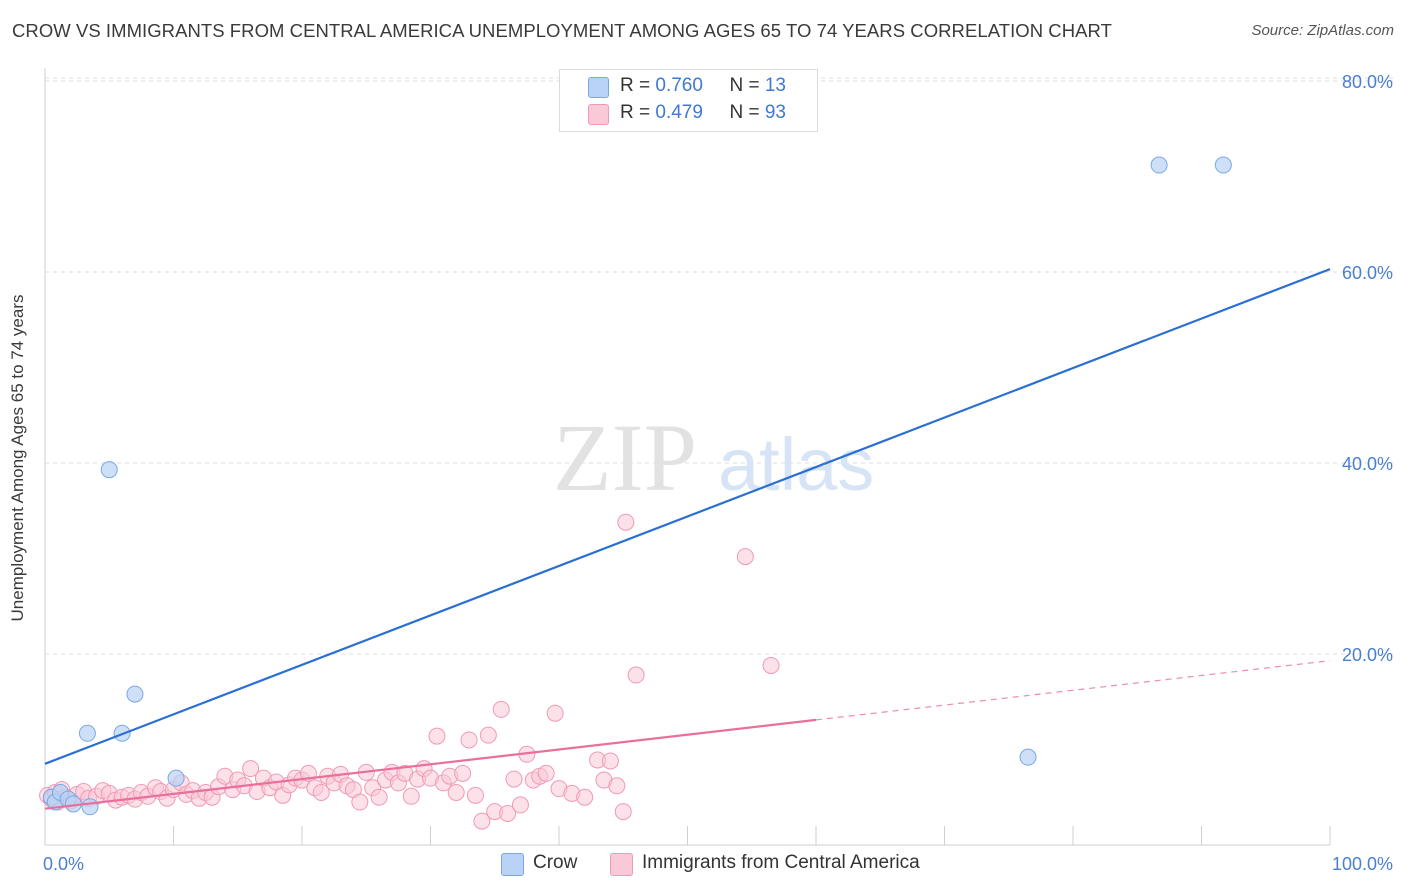 This screenshot has width=1406, height=892. What do you see at coordinates (775, 85) in the screenshot?
I see `legend-crow-n-value: 13` at bounding box center [775, 85].